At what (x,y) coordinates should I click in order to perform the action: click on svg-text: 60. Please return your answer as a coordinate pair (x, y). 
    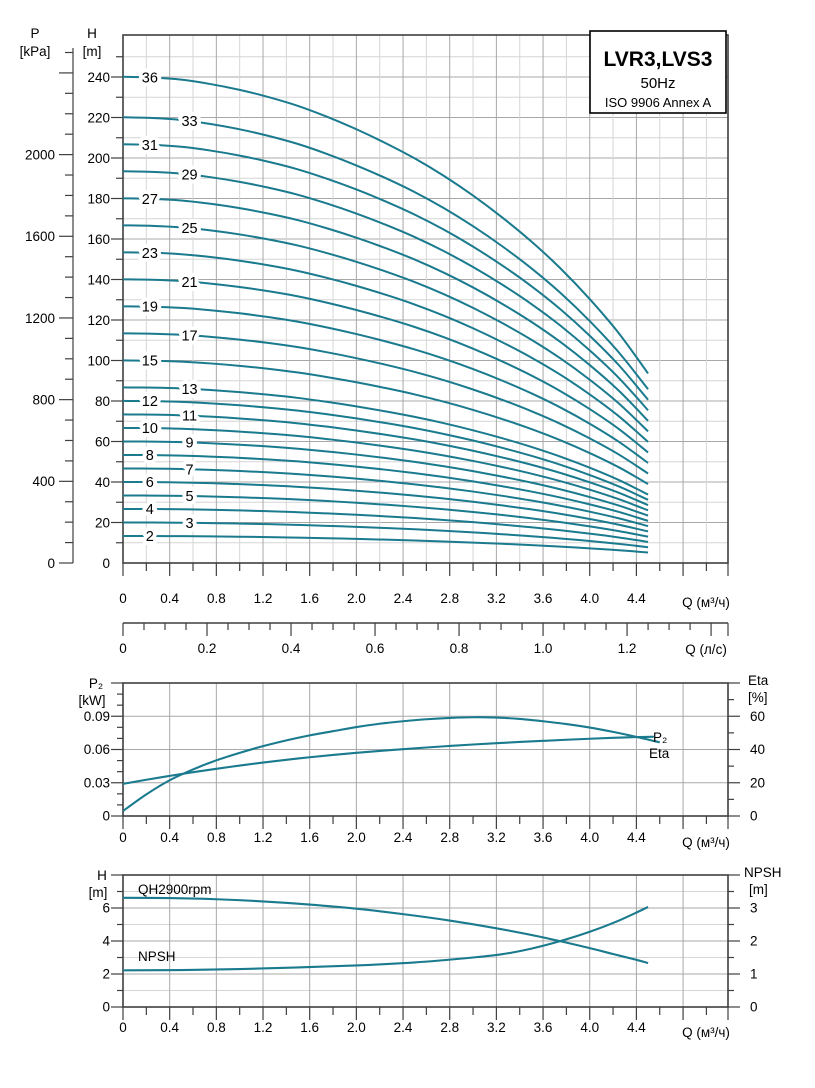
    Looking at the image, I should click on (102, 441).